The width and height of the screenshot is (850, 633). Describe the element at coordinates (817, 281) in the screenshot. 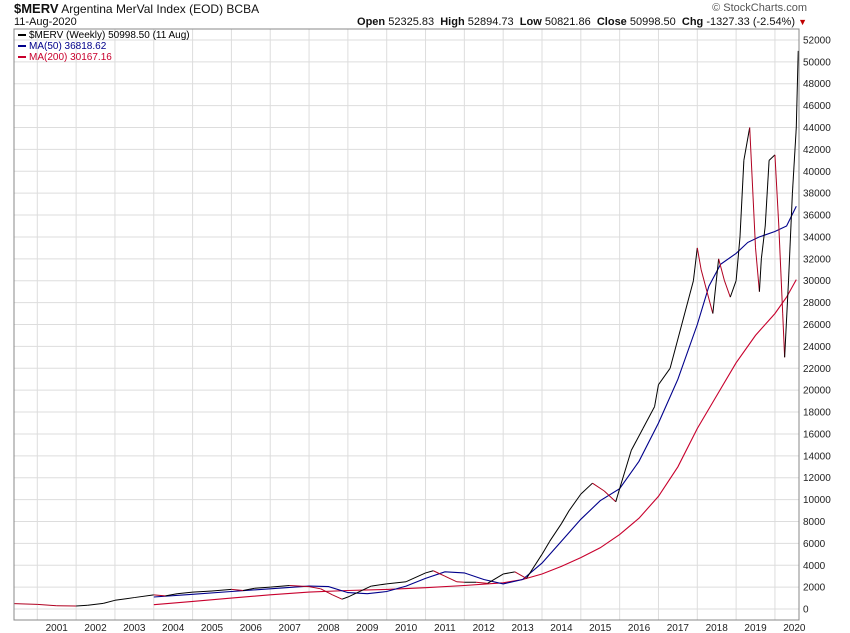

I see `y-tick-label: 30000` at that location.